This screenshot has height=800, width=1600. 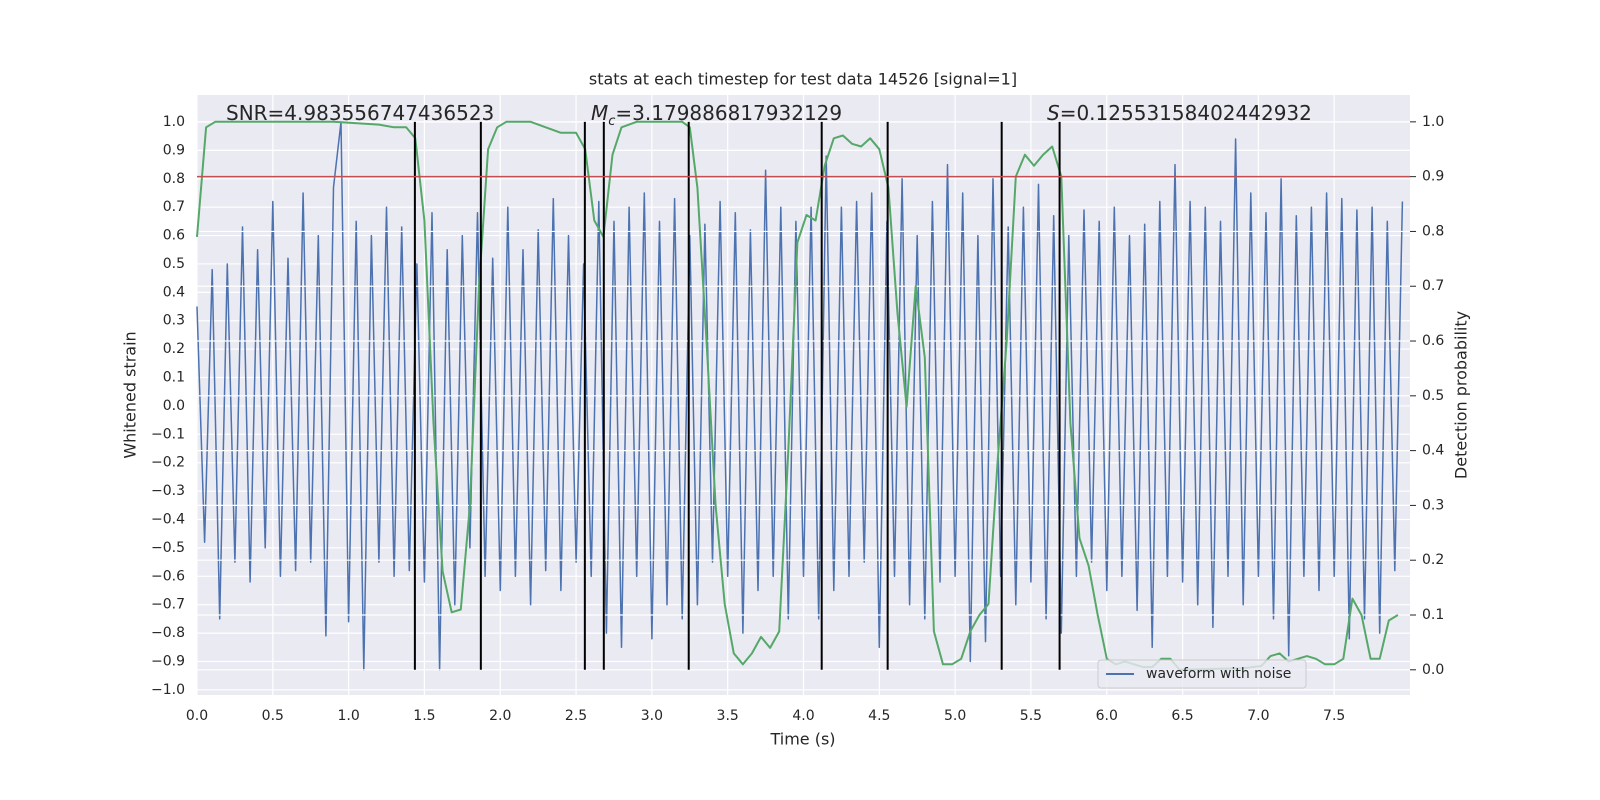 I want to click on x-tick-label: 1.0, so click(x=348, y=716).